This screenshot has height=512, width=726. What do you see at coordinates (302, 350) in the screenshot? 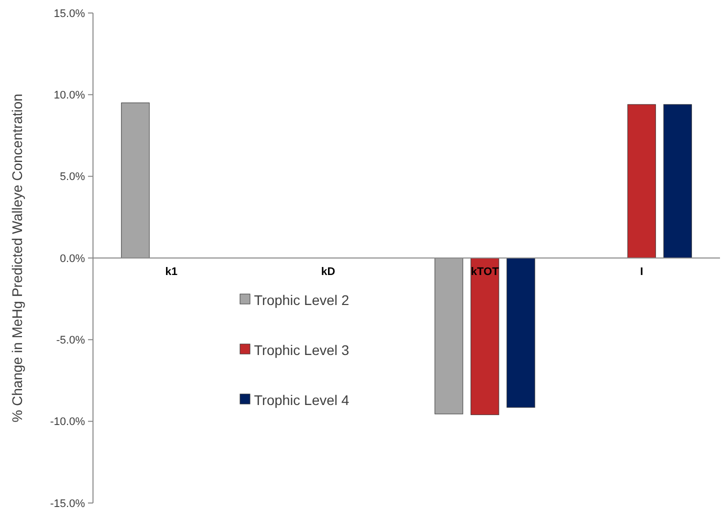
I see `legend-label: Trophic Level 3` at bounding box center [302, 350].